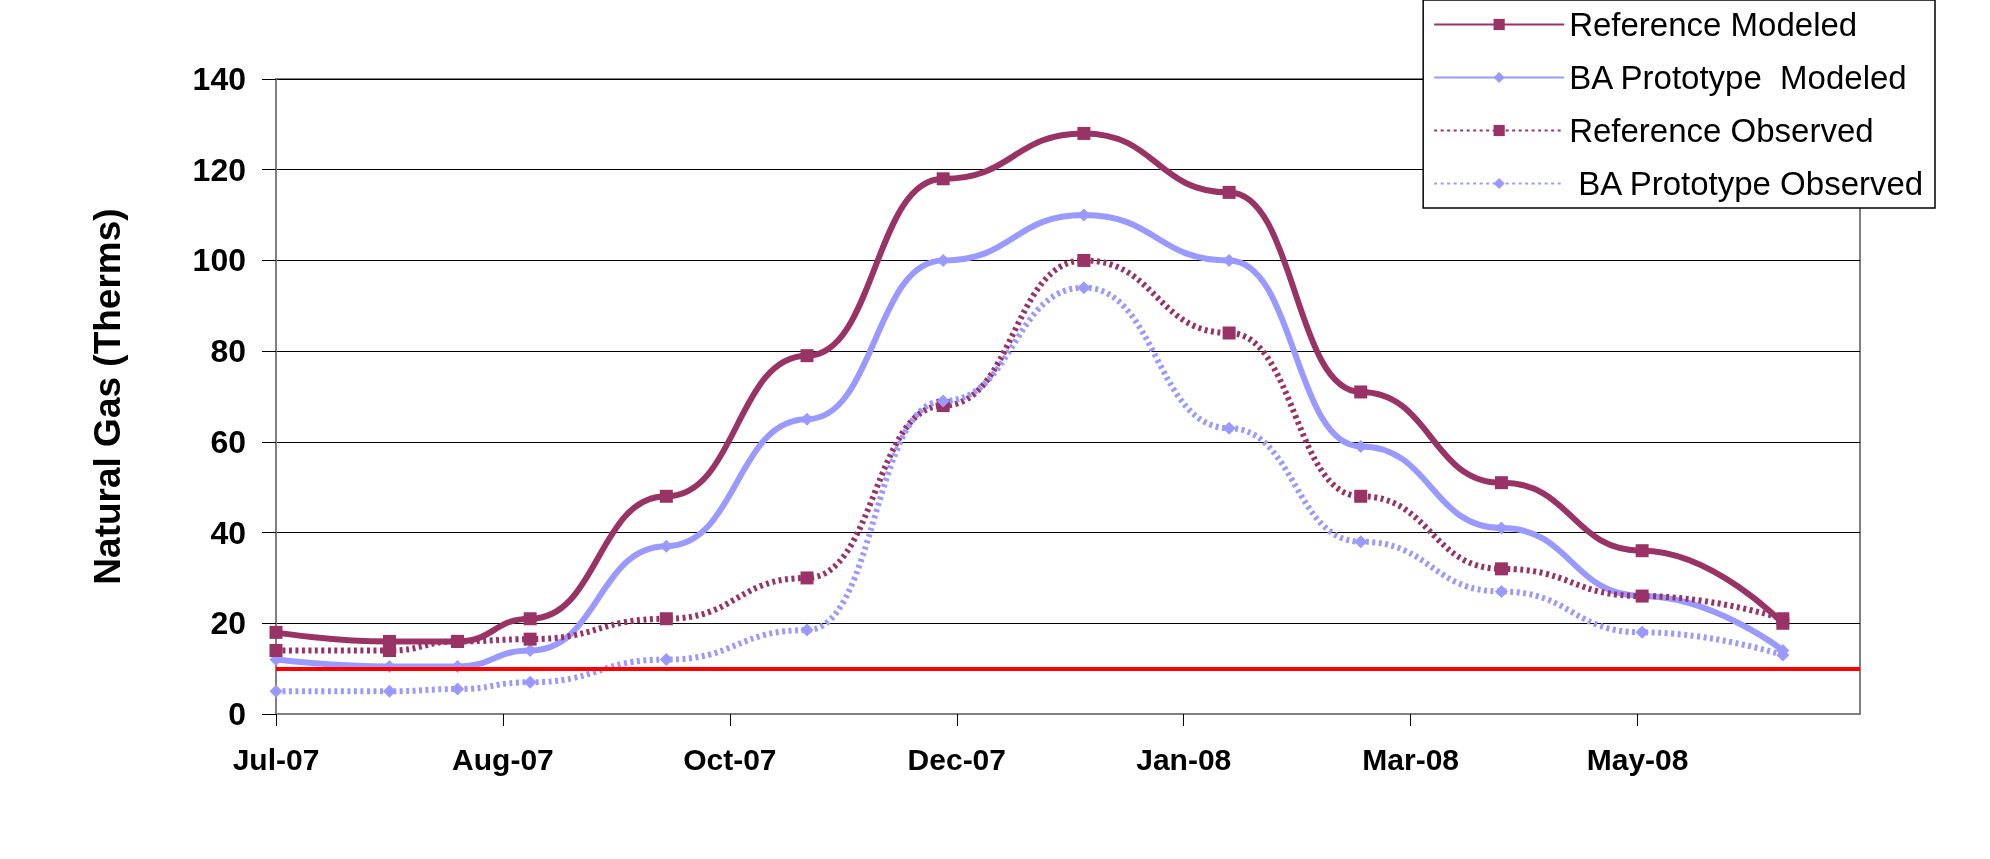 This screenshot has width=1990, height=859. I want to click on x-tick-label: Jul-07, so click(276, 759).